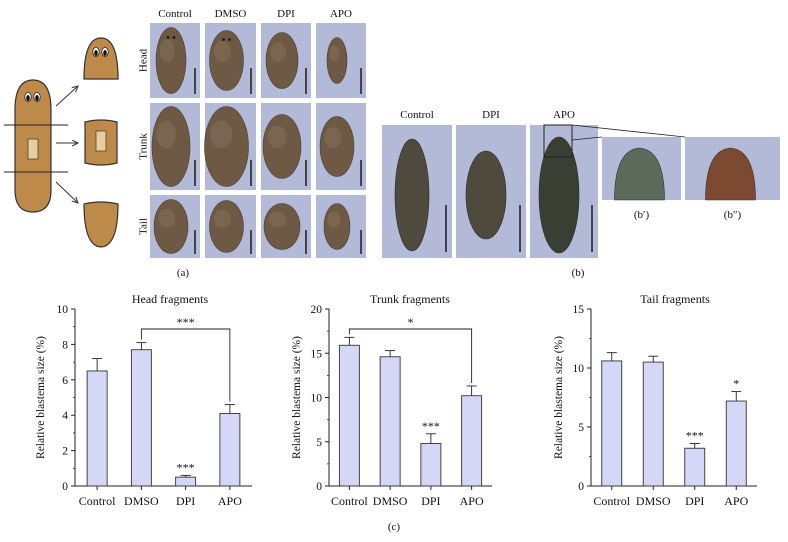 The height and width of the screenshot is (542, 788). Describe the element at coordinates (564, 115) in the screenshot. I see `panel-b-col-label: APO` at that location.